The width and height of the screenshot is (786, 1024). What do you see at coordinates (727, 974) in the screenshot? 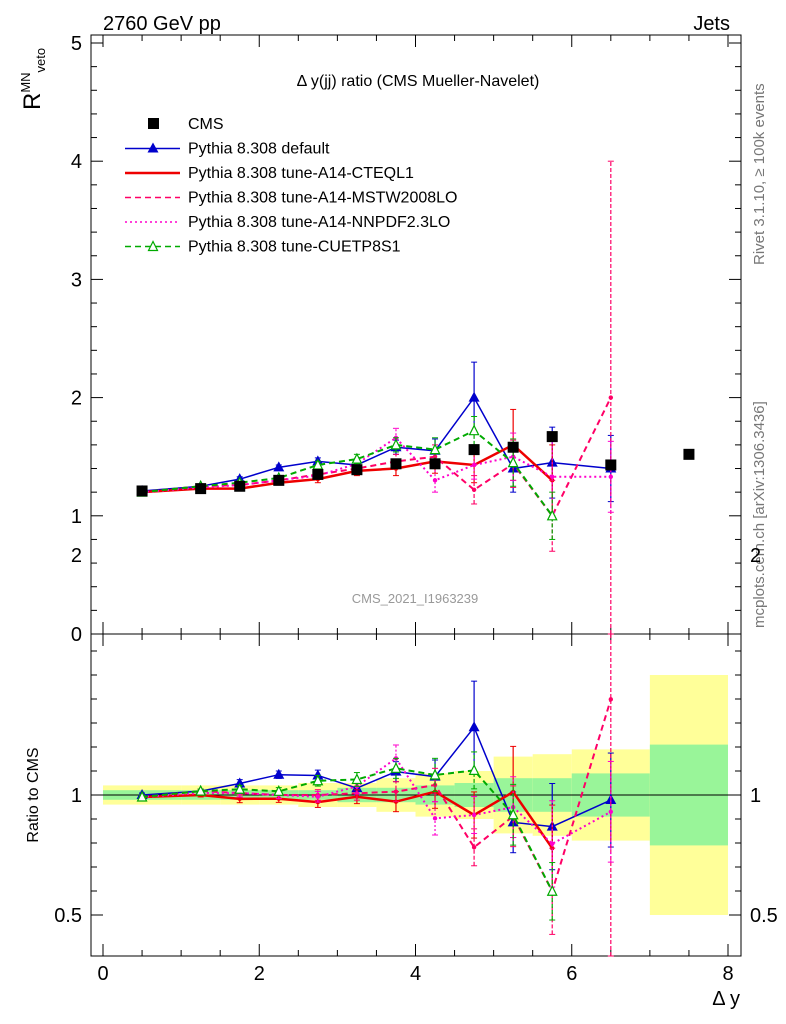
I see `x-tick-label: 8` at bounding box center [727, 974].